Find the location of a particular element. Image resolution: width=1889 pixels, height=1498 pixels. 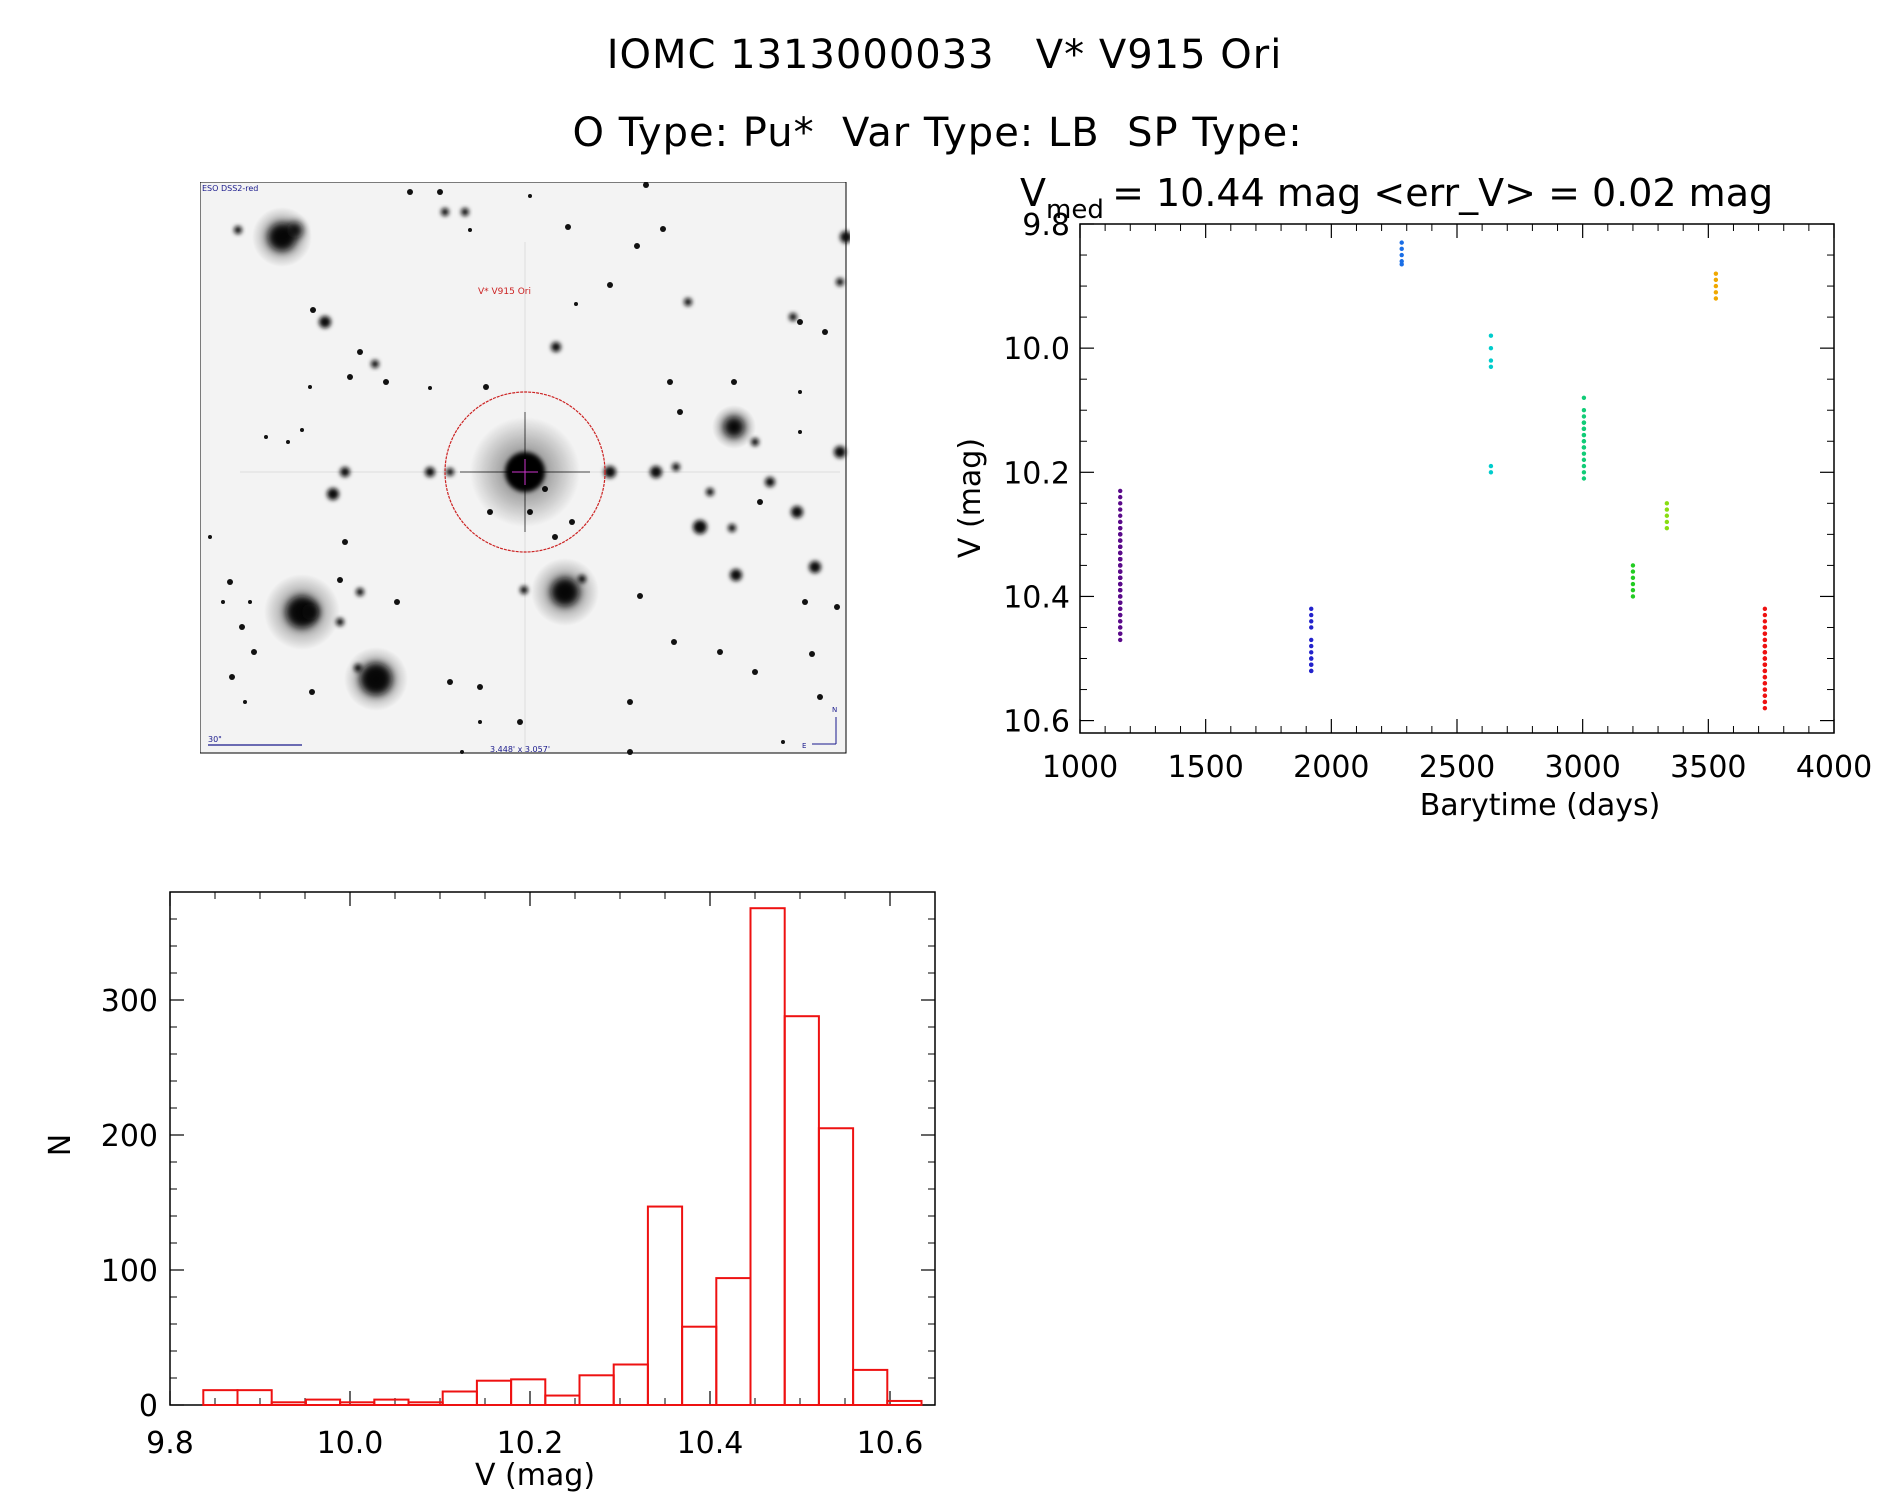

target-crosshair is located at coordinates (525, 472).